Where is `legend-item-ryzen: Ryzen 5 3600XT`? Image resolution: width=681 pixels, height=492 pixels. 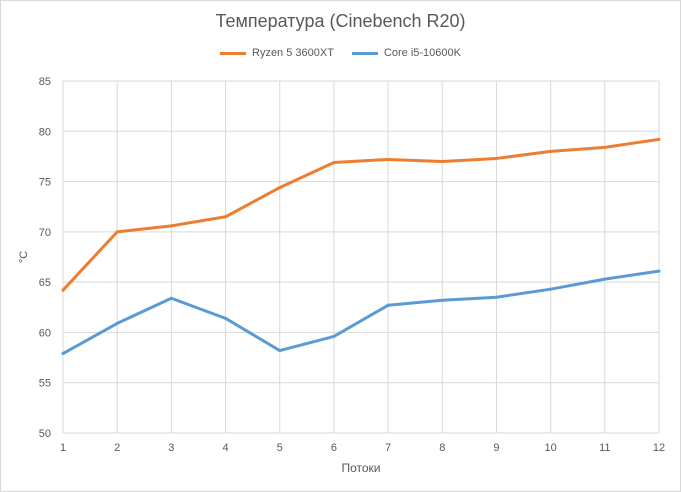
legend-item-ryzen: Ryzen 5 3600XT is located at coordinates (277, 53).